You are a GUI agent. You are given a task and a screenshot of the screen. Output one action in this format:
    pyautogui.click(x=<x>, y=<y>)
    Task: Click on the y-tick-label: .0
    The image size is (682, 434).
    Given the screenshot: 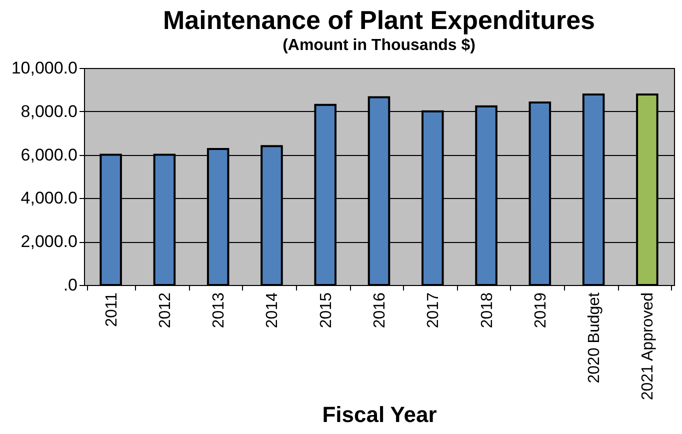 What is the action you would take?
    pyautogui.click(x=70, y=285)
    